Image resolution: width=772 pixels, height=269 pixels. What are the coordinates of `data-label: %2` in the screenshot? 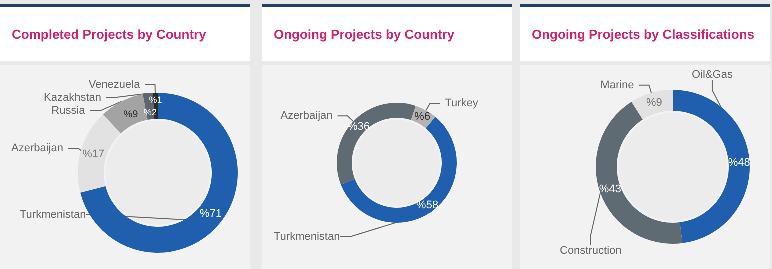 It's located at (150, 112).